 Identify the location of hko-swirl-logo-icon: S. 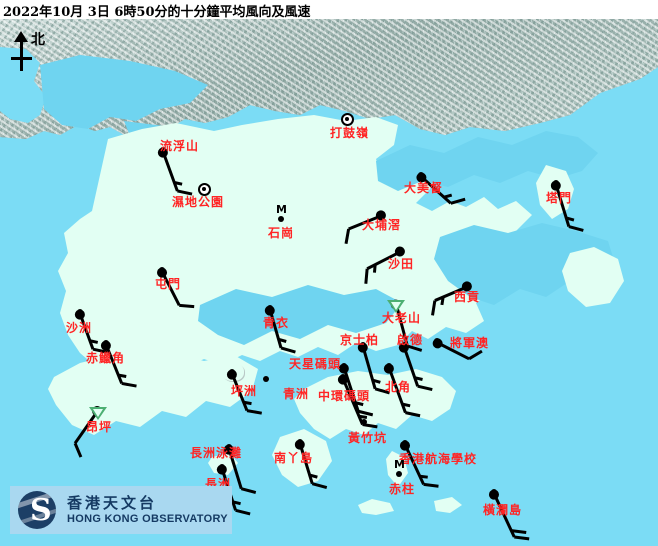
(38, 510).